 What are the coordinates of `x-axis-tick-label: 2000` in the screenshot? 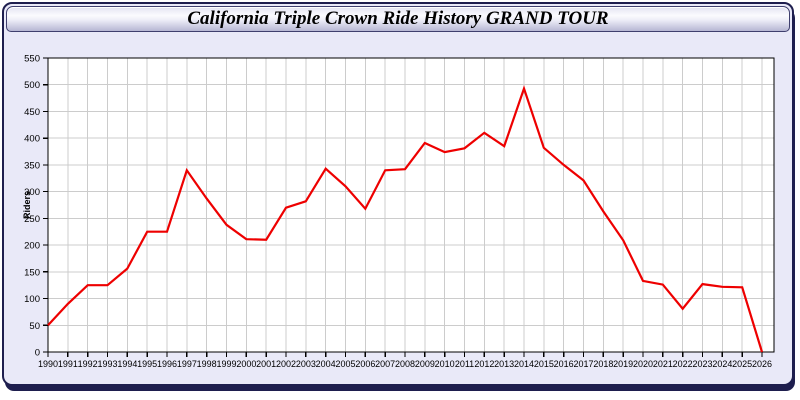 It's located at (246, 364).